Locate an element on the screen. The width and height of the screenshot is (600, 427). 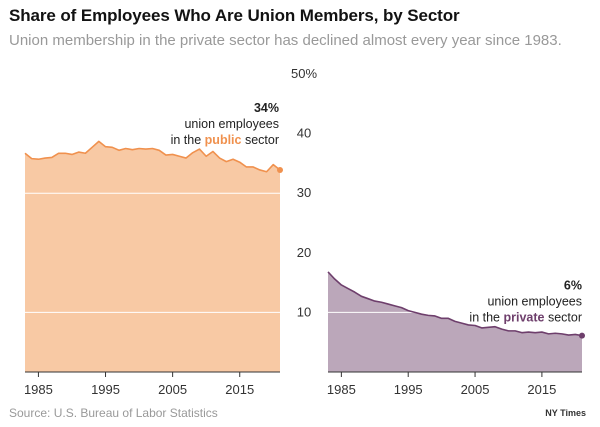
public-line is located at coordinates (152, 156).